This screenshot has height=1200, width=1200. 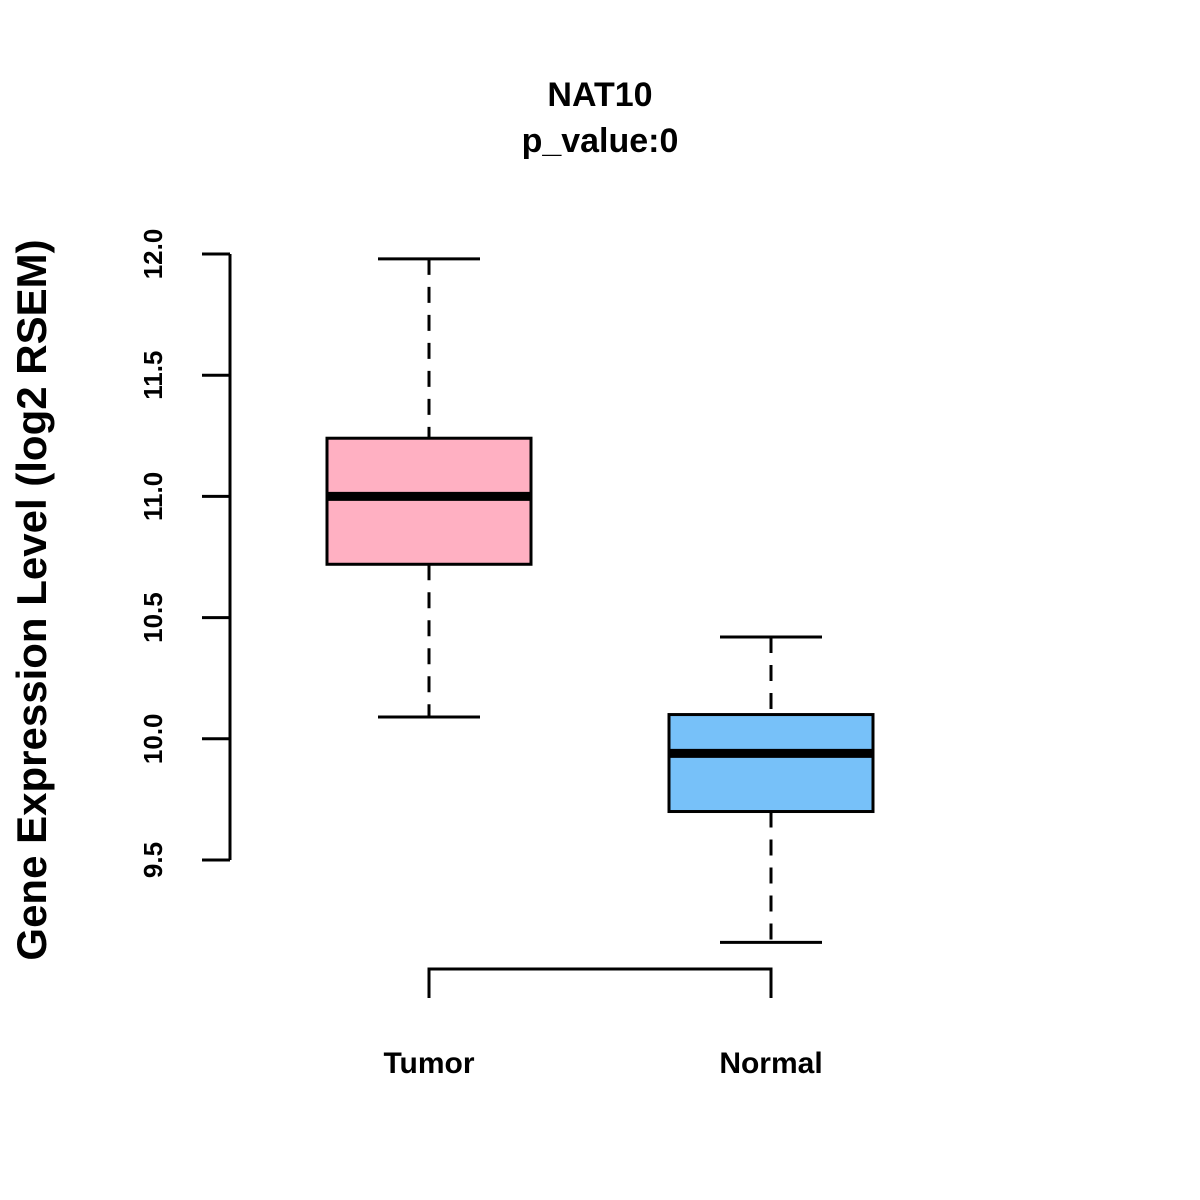 What do you see at coordinates (153, 496) in the screenshot?
I see `y-tick-label: 11.0` at bounding box center [153, 496].